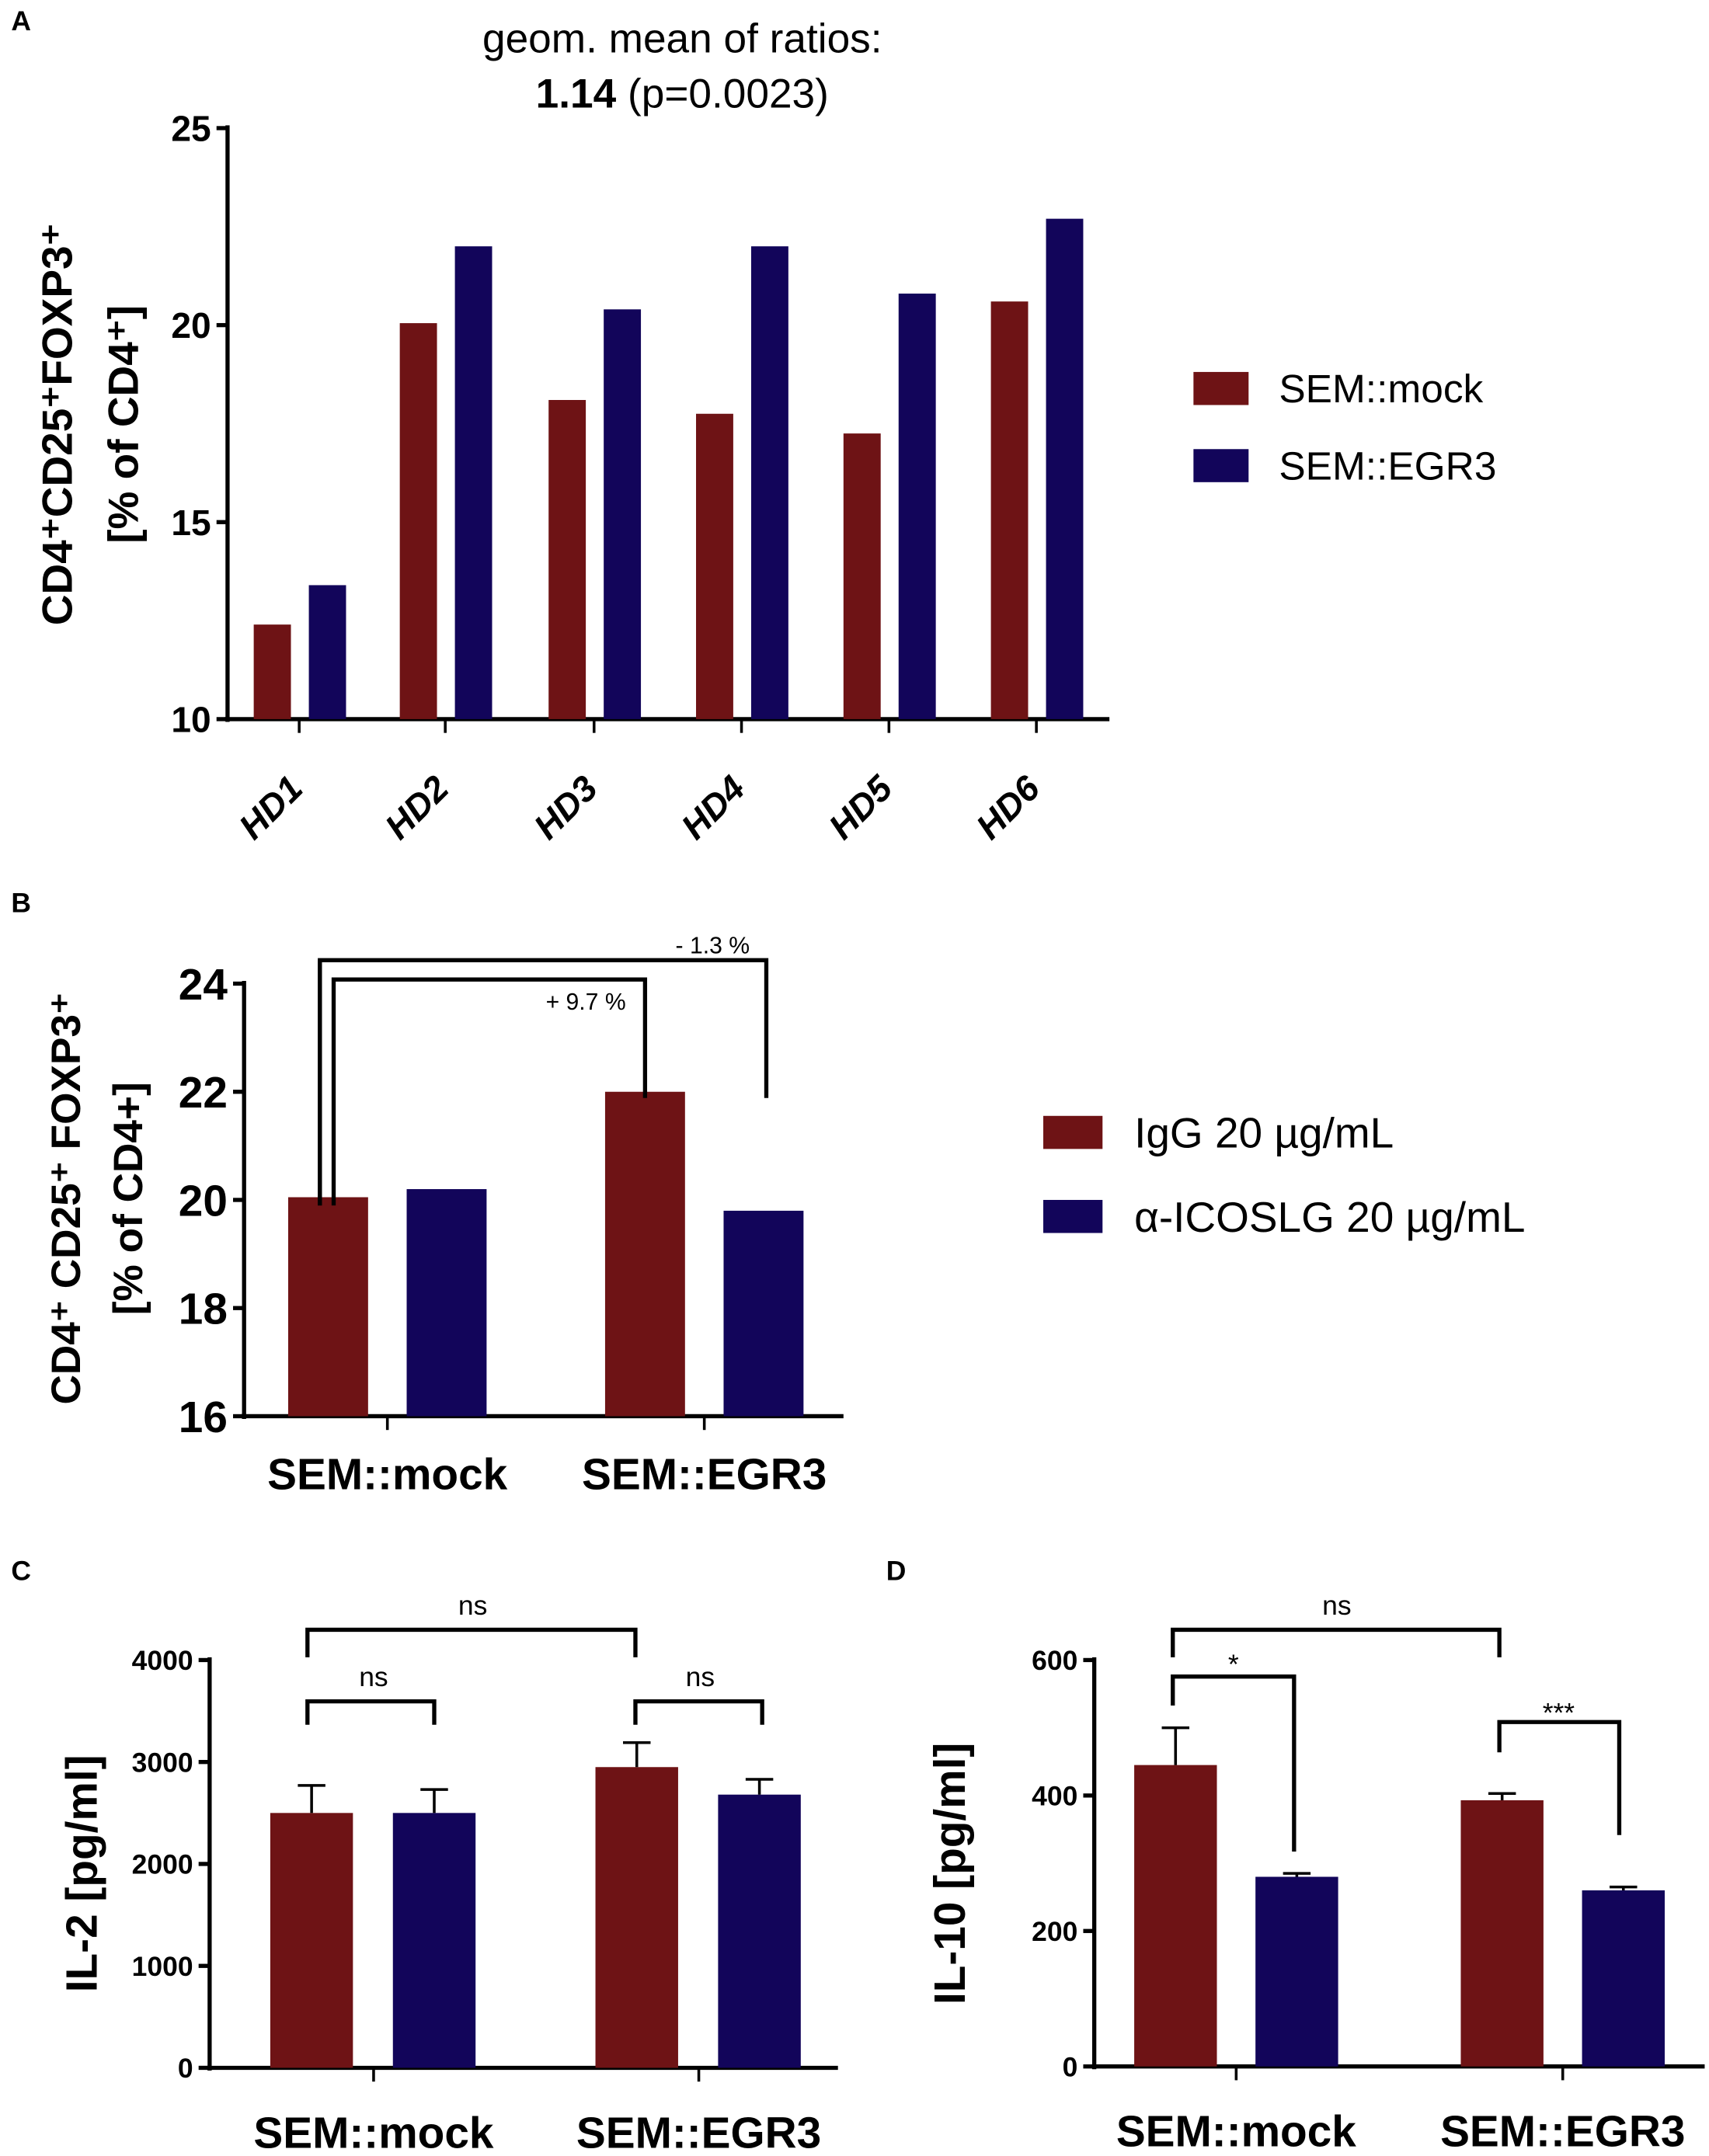 The height and width of the screenshot is (2156, 1709). Describe the element at coordinates (698, 1712) in the screenshot. I see `bracket-ns-egr3` at that location.